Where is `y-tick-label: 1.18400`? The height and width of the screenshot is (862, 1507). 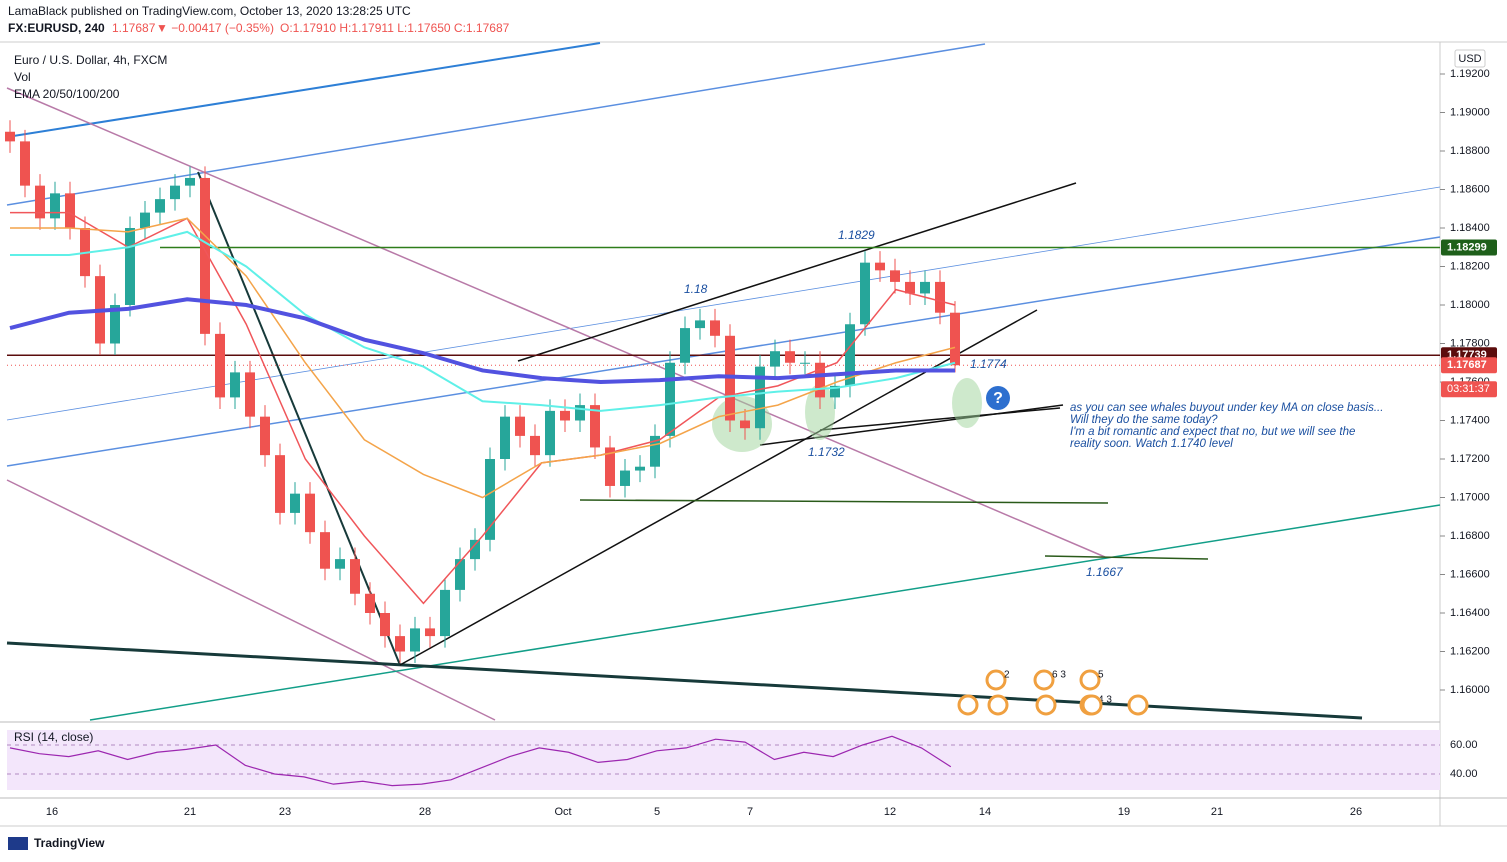 y-tick-label: 1.18400 is located at coordinates (1470, 228).